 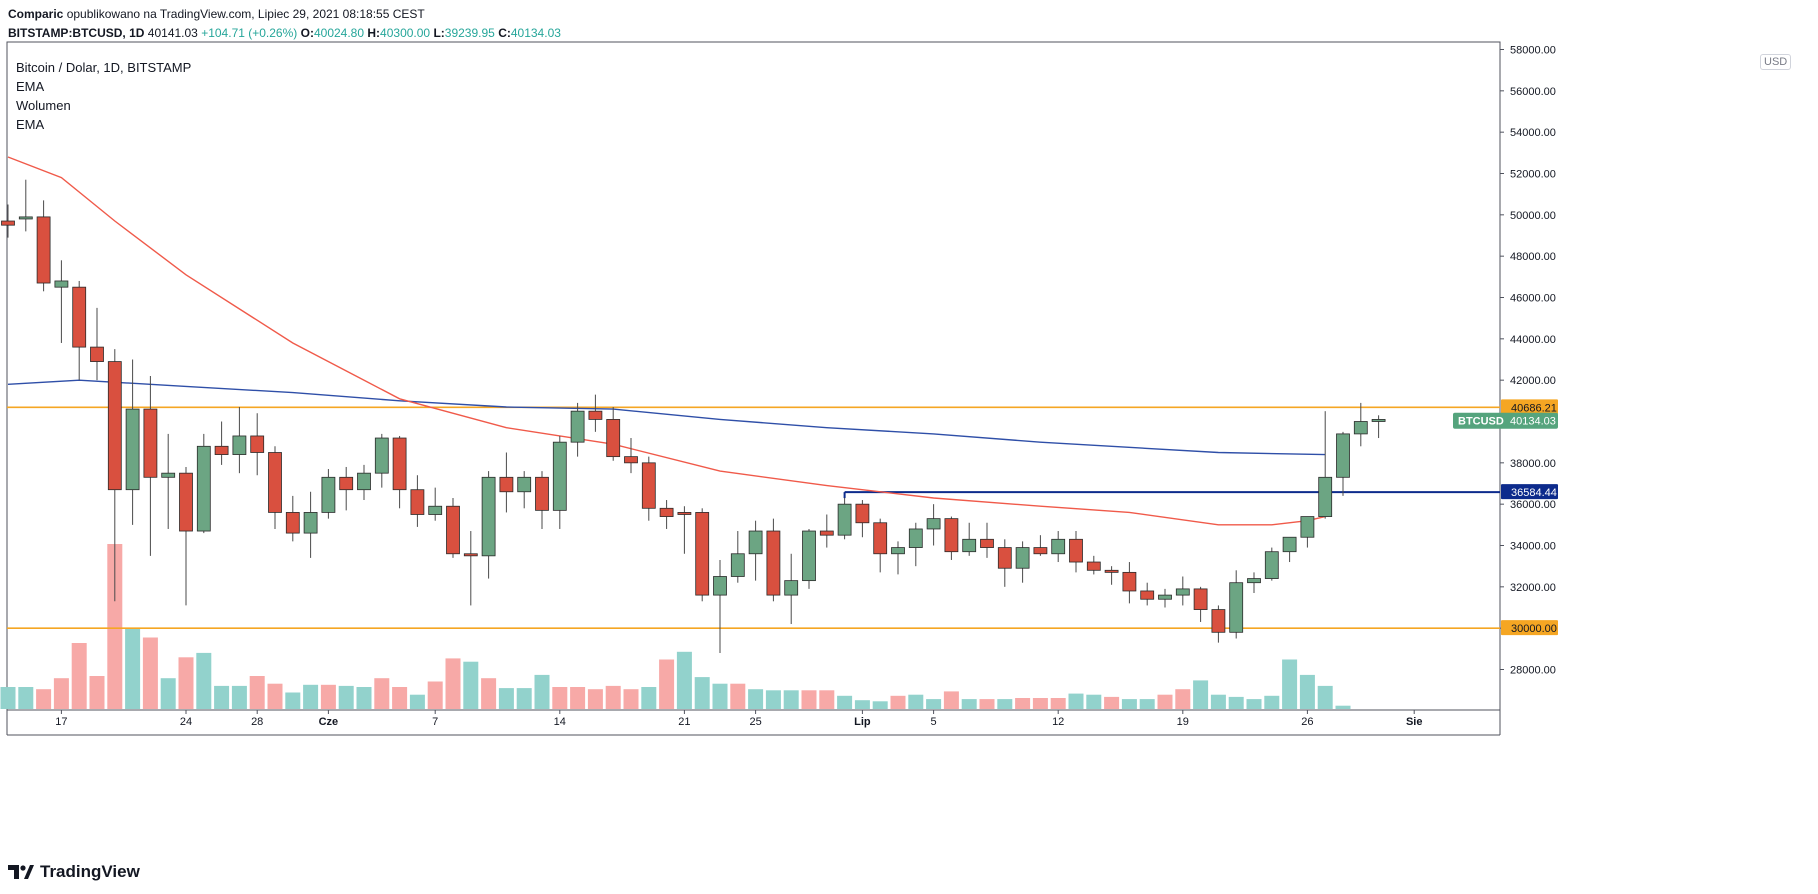 What do you see at coordinates (1776, 62) in the screenshot?
I see `currency-badge: USD` at bounding box center [1776, 62].